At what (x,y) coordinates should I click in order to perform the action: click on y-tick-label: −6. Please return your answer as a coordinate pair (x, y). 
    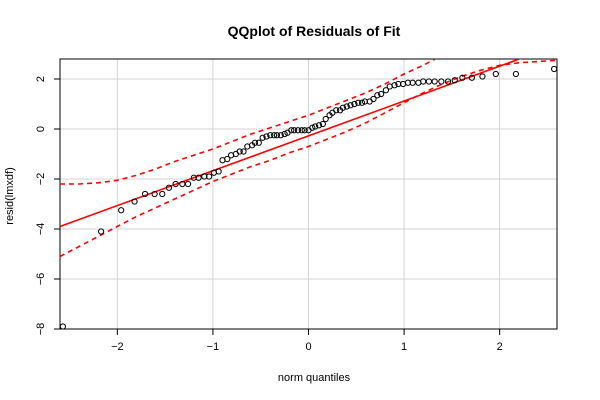
    Looking at the image, I should click on (41, 279).